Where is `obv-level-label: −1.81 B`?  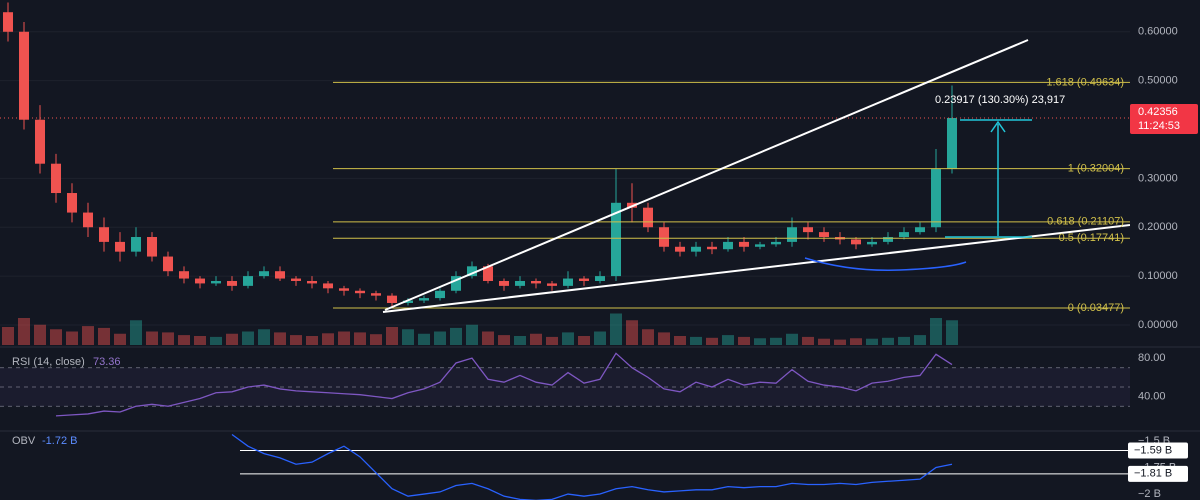 obv-level-label: −1.81 B is located at coordinates (1153, 474).